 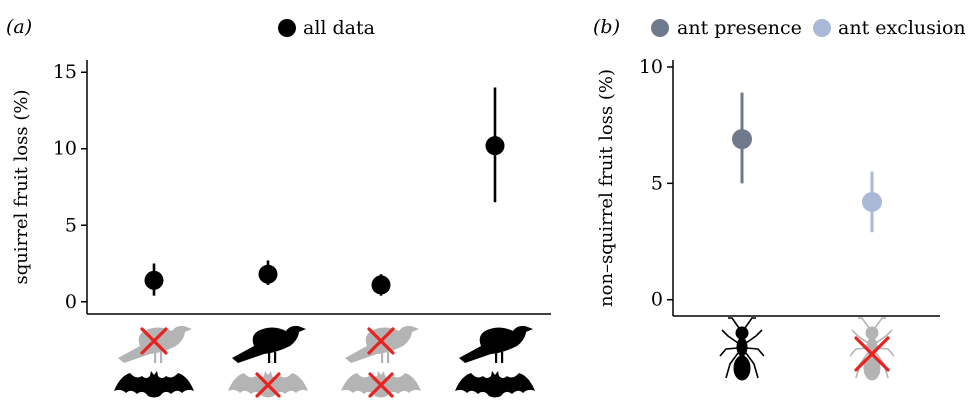 I want to click on plot-area-b, so click(x=807, y=162).